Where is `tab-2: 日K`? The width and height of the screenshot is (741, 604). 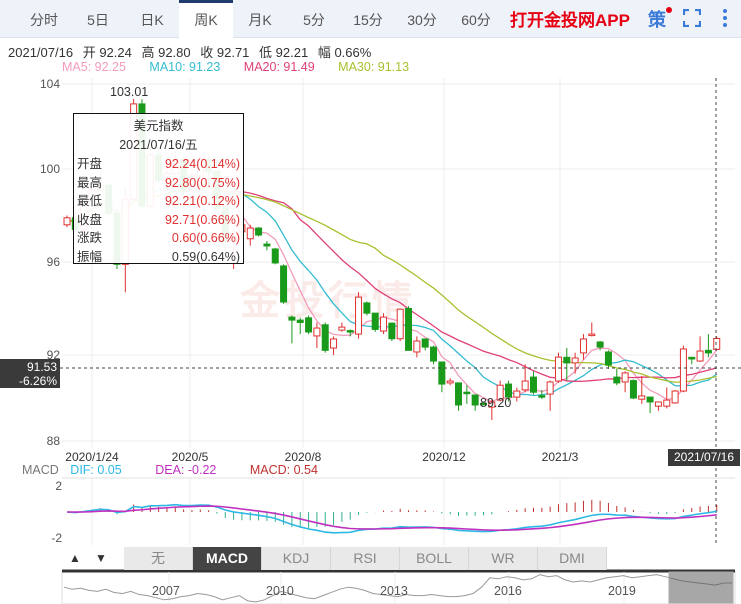 tab-2: 日K is located at coordinates (152, 20).